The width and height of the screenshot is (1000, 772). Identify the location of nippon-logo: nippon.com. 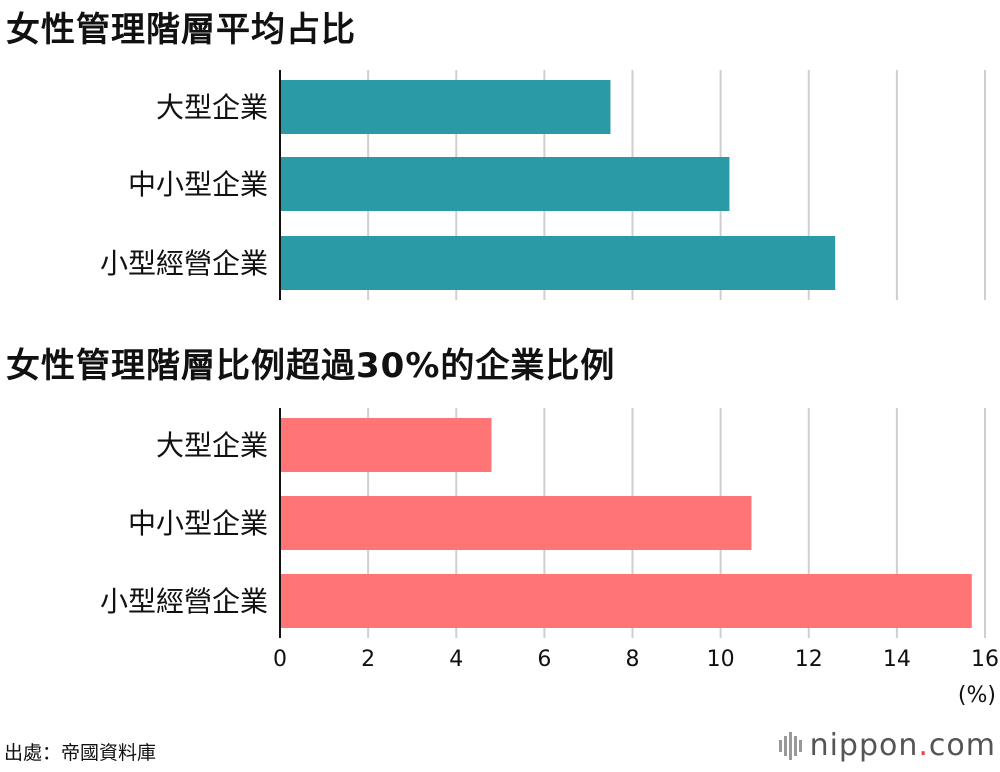
(887, 745).